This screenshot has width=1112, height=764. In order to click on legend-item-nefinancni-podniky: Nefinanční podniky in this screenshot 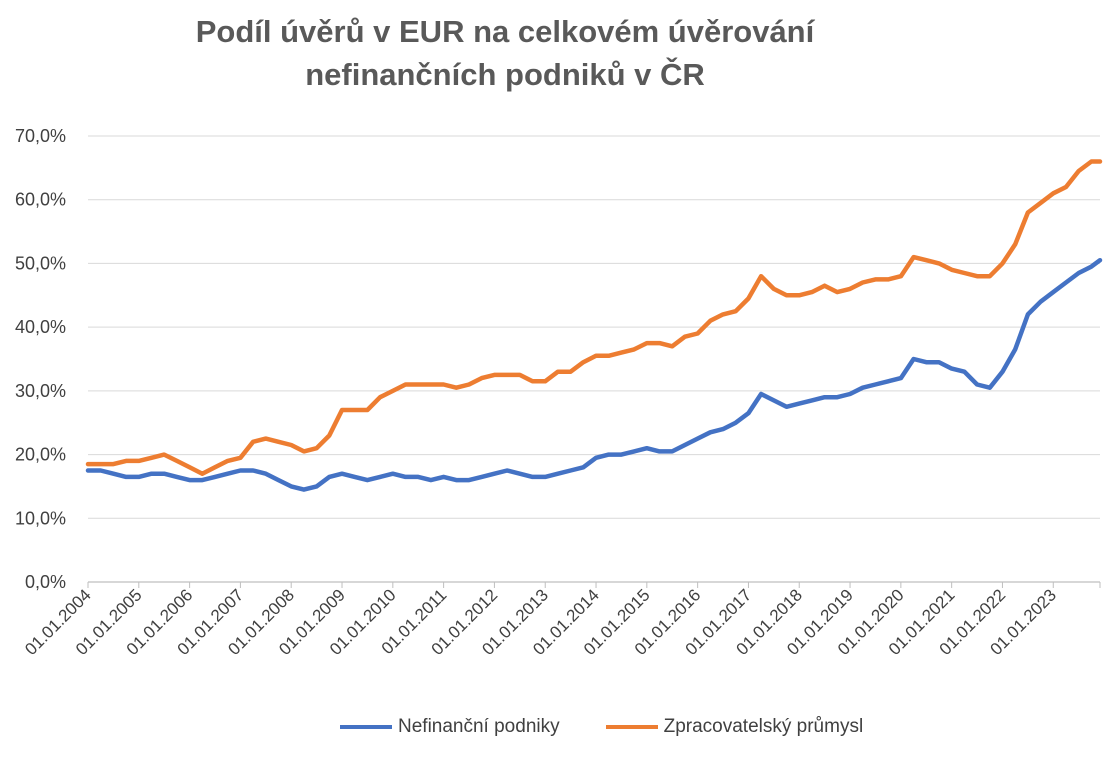, I will do `click(450, 727)`.